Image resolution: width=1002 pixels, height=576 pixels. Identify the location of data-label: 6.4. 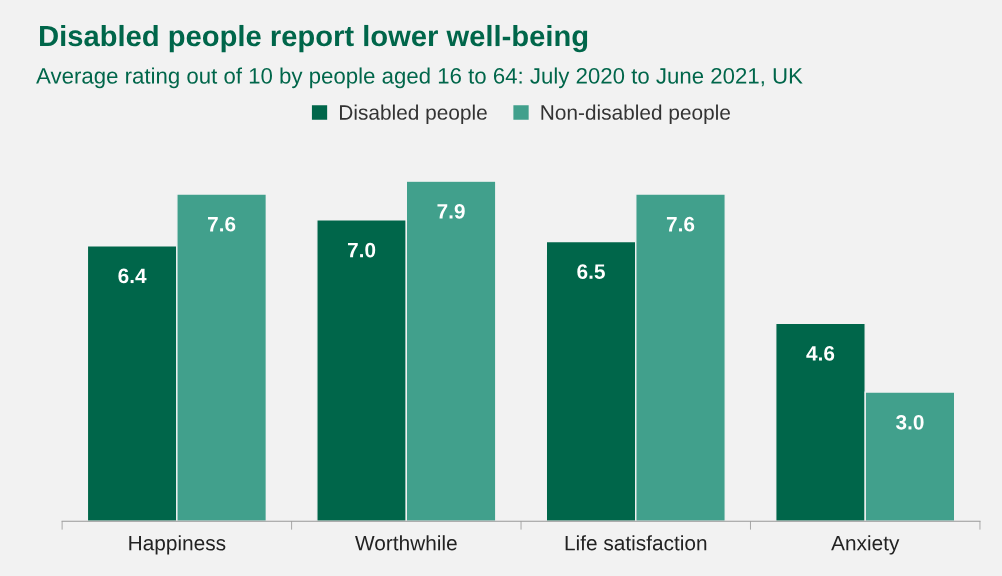
(132, 276).